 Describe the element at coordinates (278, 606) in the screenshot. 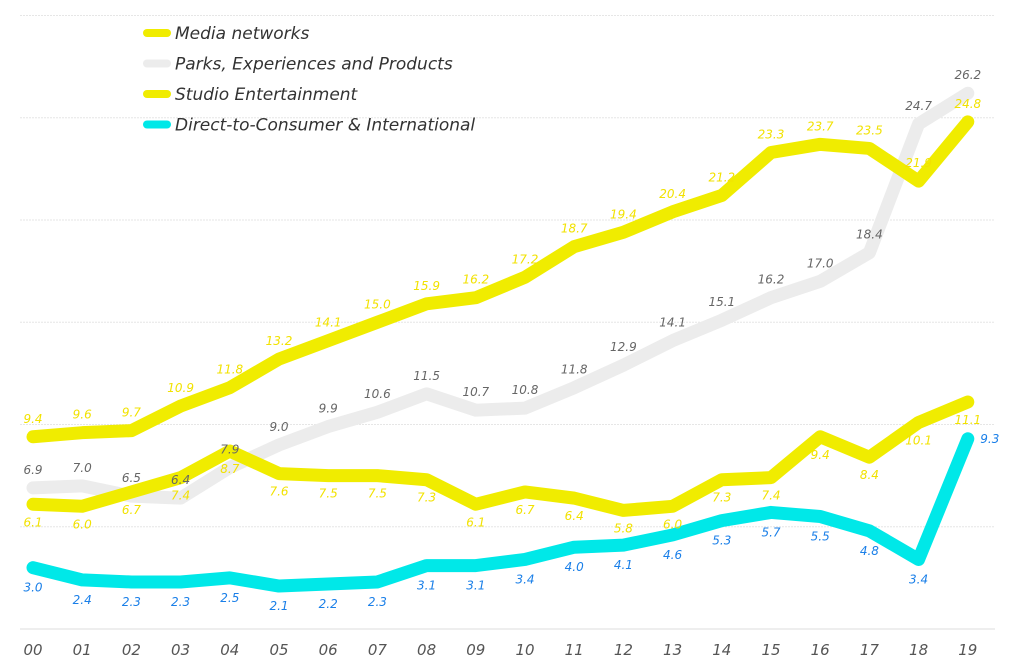

I see `data-label: 2.1` at that location.